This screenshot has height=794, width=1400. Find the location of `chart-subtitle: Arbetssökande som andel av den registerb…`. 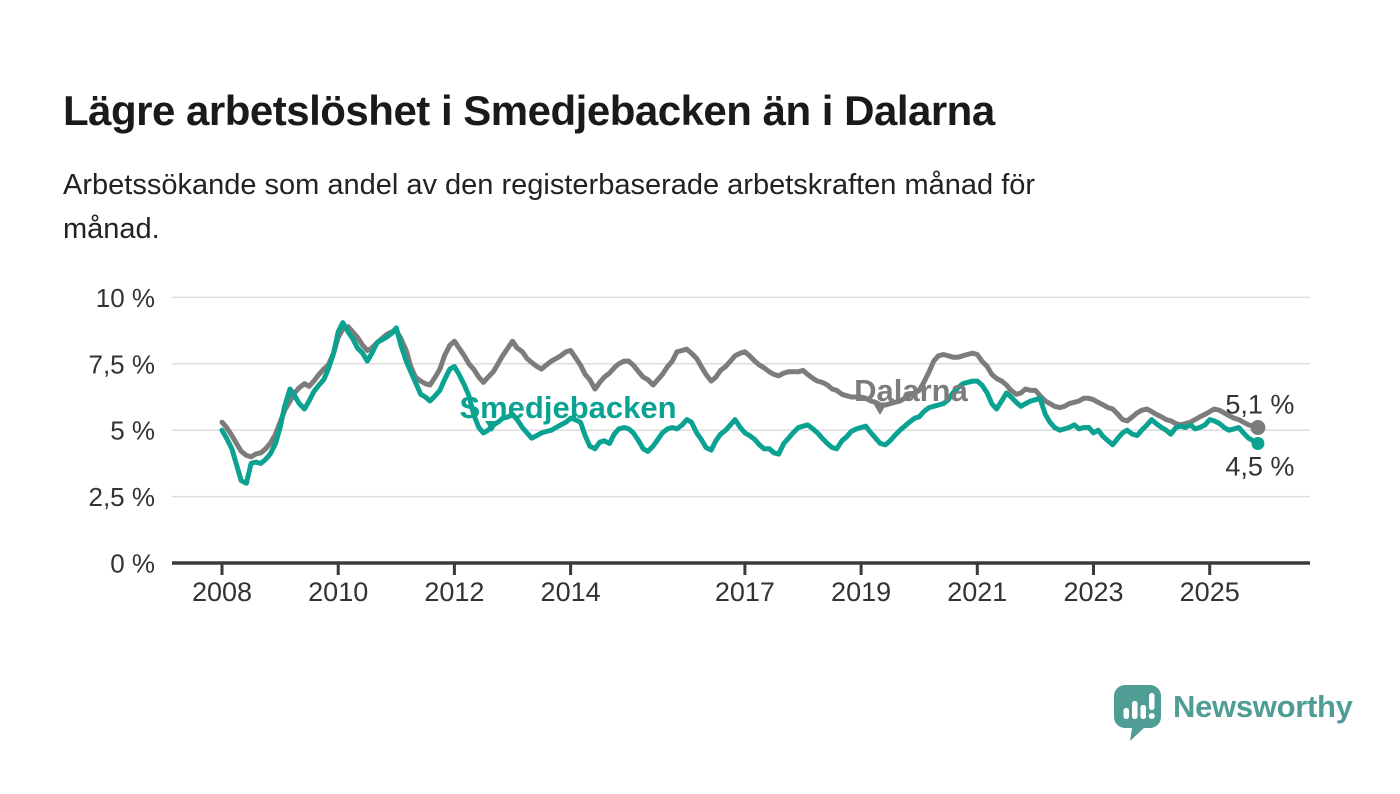

chart-subtitle: Arbetssökande som andel av den registerb… is located at coordinates (673, 207).